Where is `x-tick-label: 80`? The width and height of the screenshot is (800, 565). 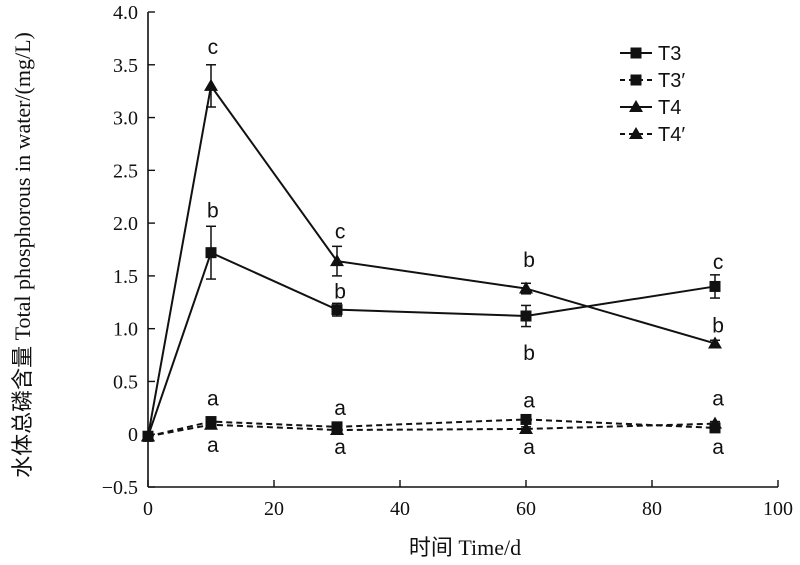
x-tick-label: 80 is located at coordinates (652, 509).